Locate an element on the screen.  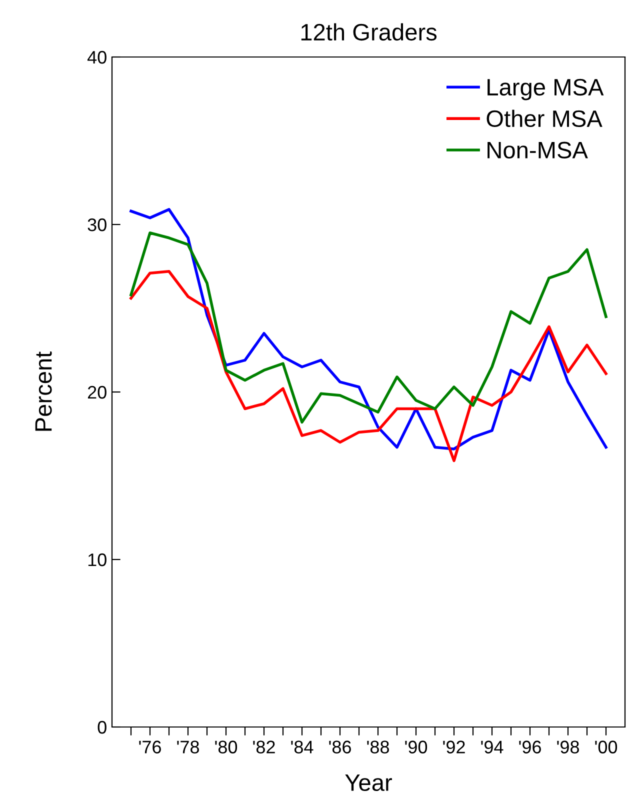
legend-label: Non-MSA is located at coordinates (538, 150).